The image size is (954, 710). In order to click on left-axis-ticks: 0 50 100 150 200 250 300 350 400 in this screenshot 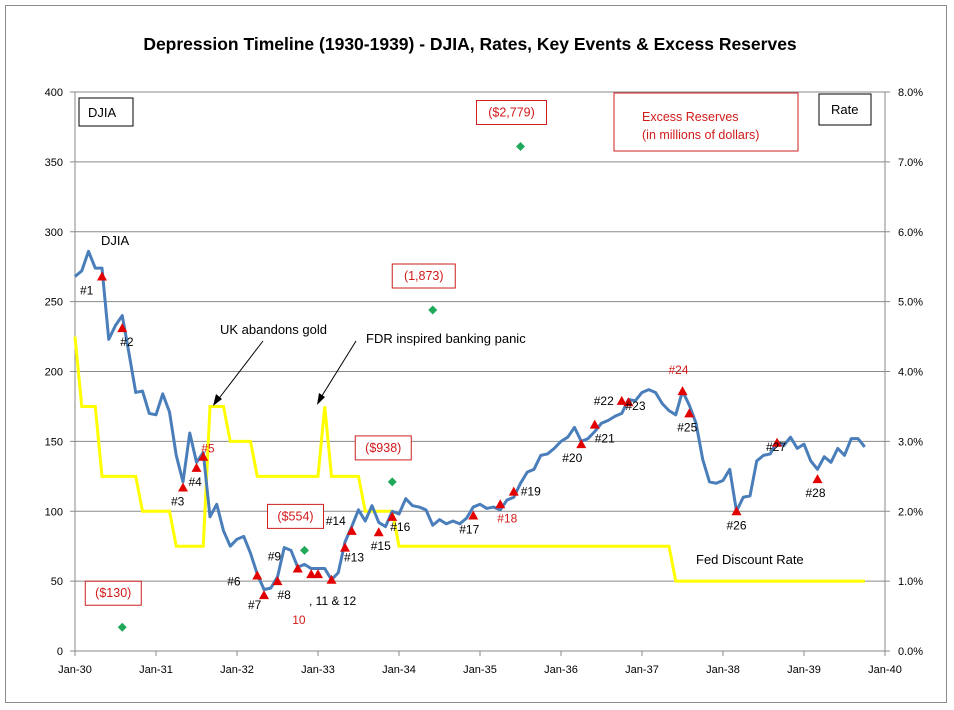, I will do `click(60, 372)`.